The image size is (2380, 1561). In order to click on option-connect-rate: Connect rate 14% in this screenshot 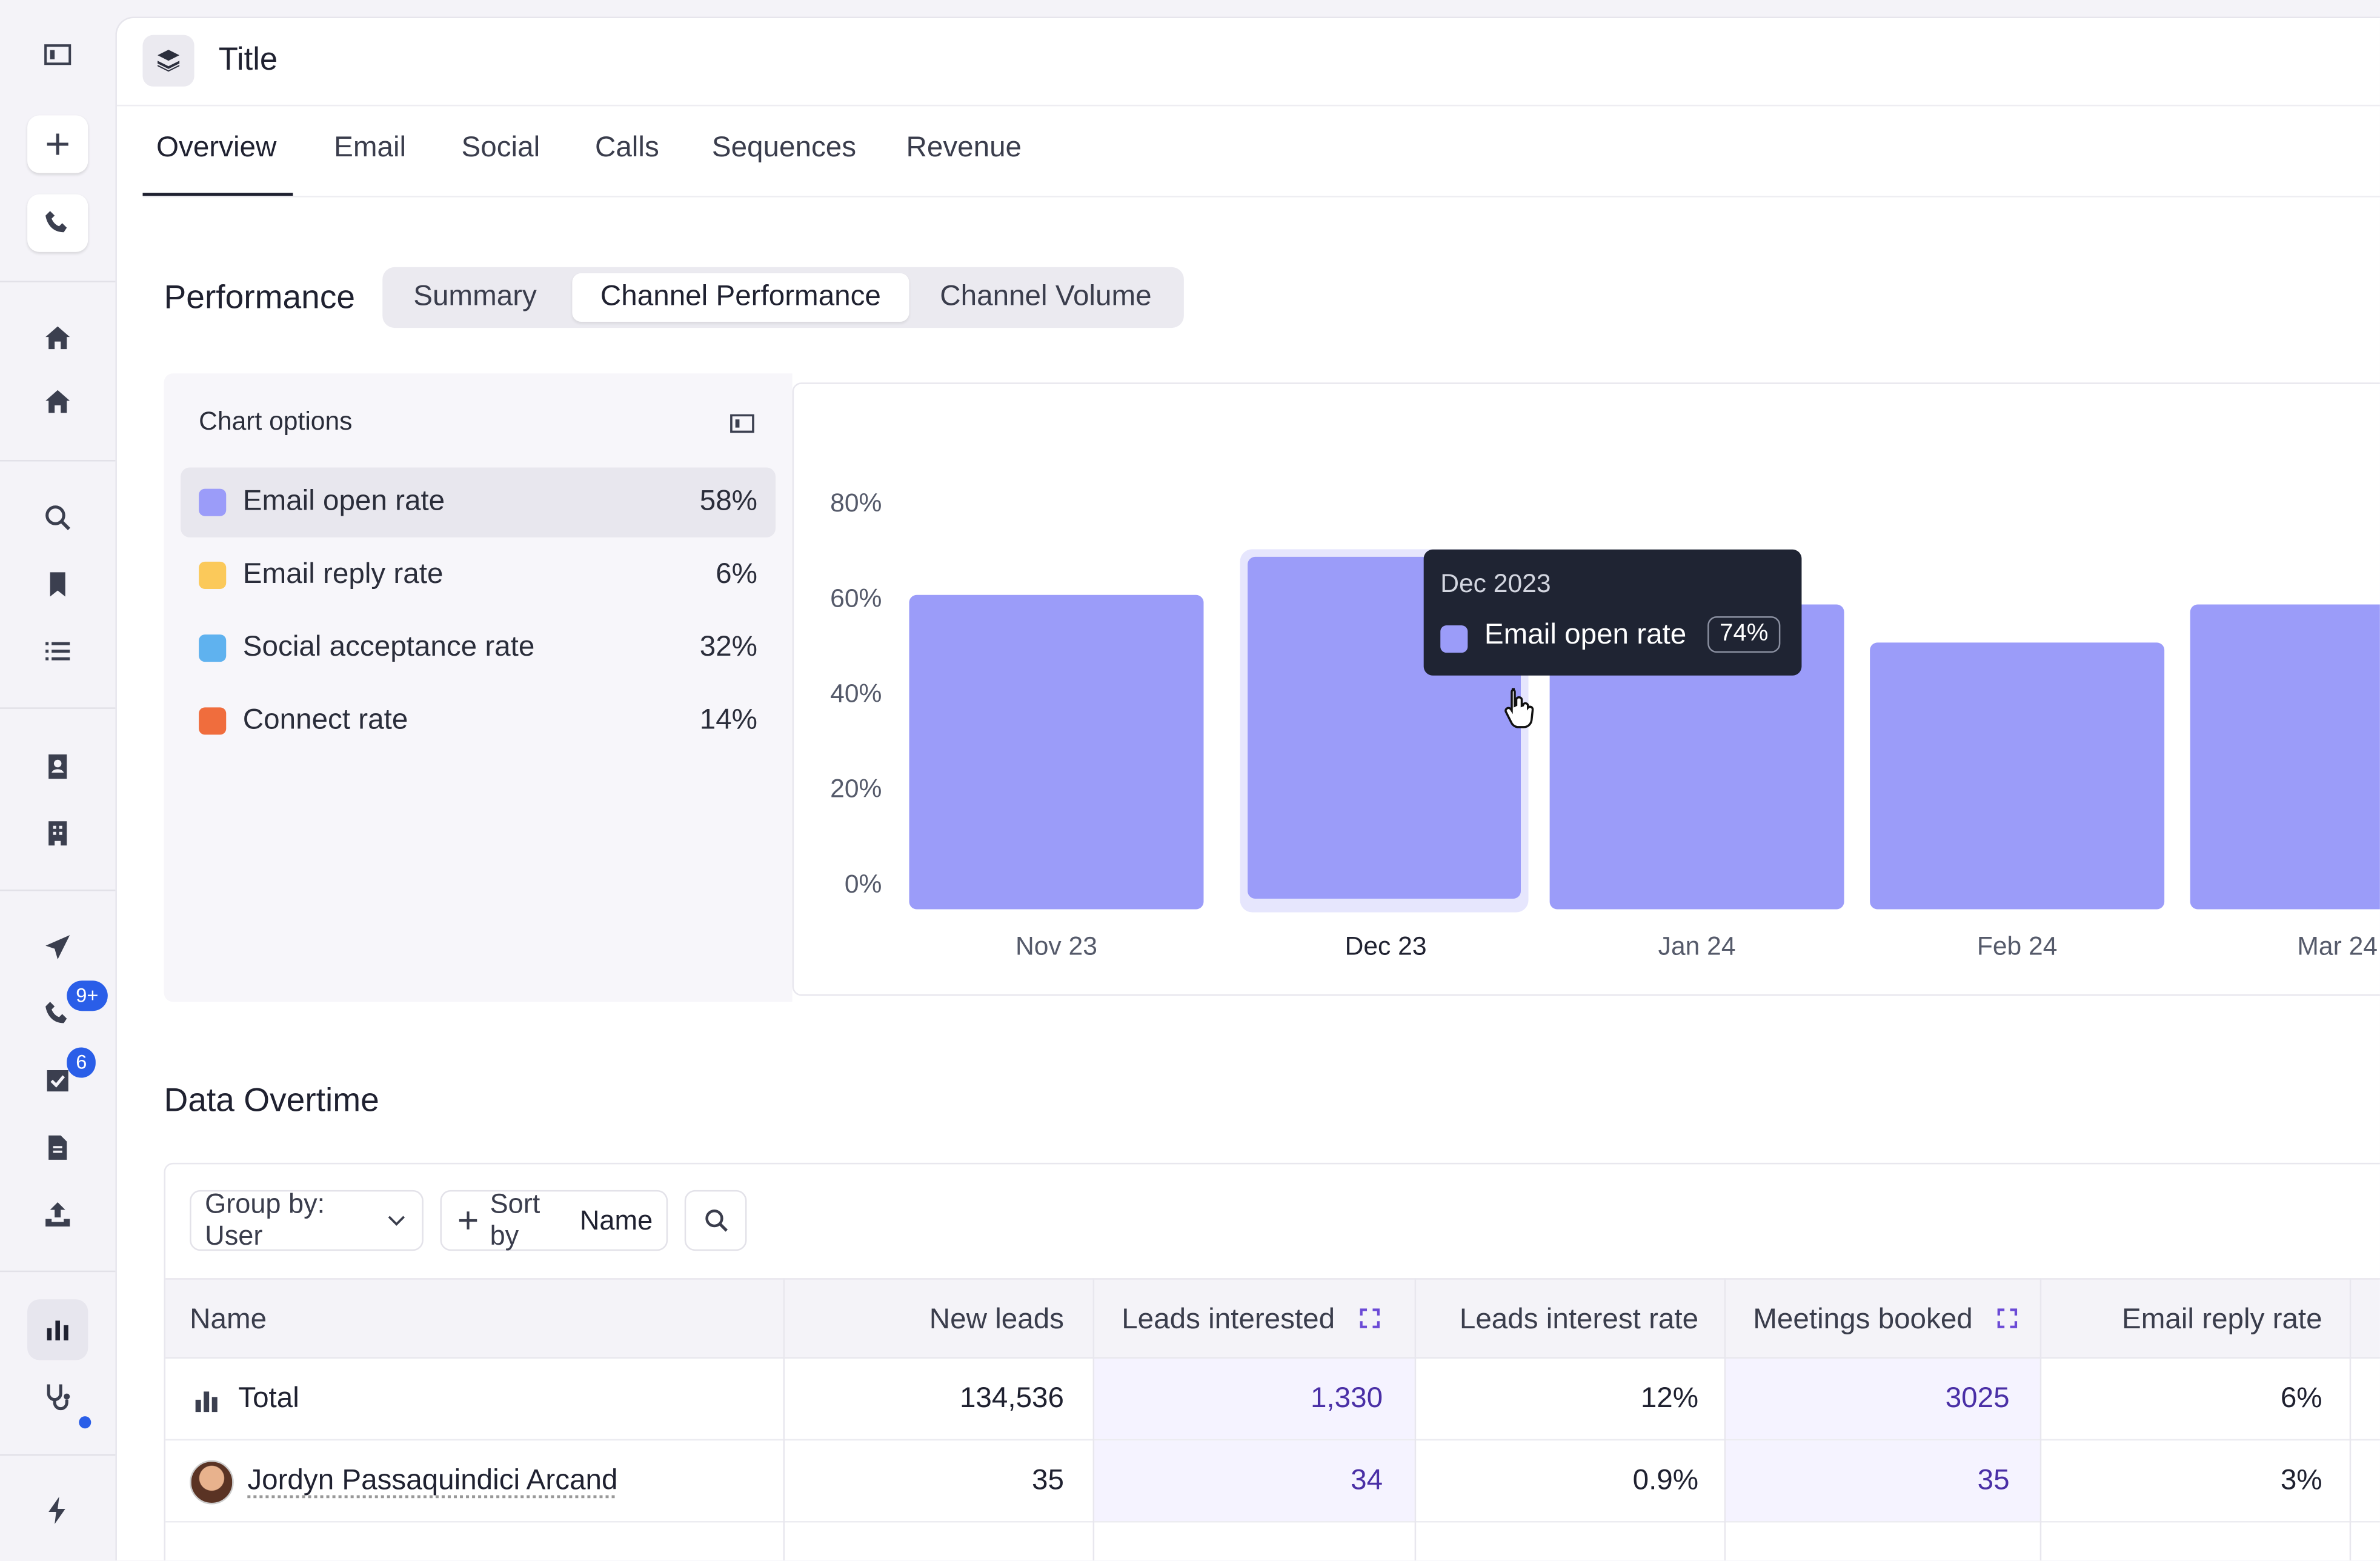, I will do `click(478, 721)`.